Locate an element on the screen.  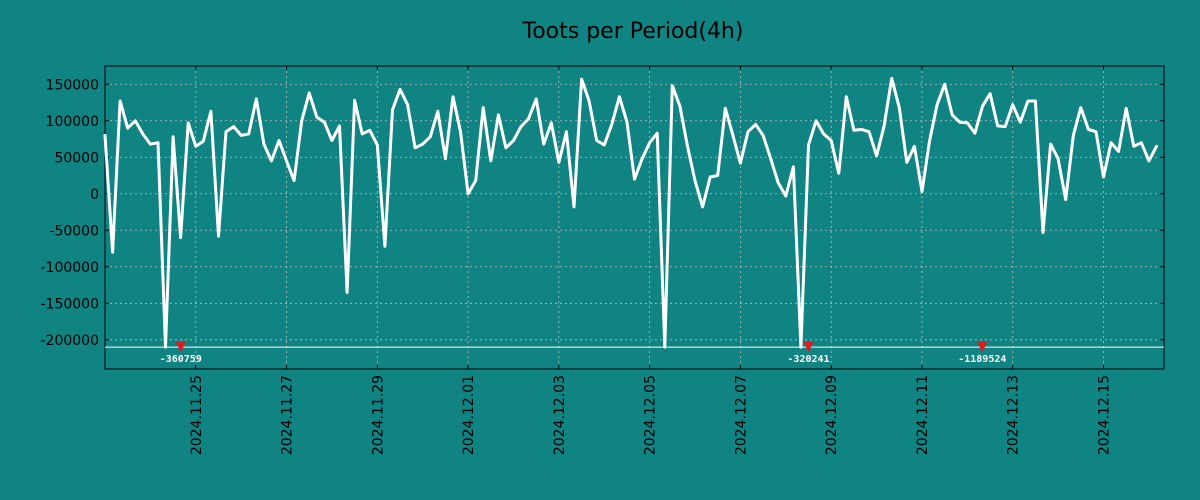
x-tick-label: 2024.11.29 is located at coordinates (378, 415).